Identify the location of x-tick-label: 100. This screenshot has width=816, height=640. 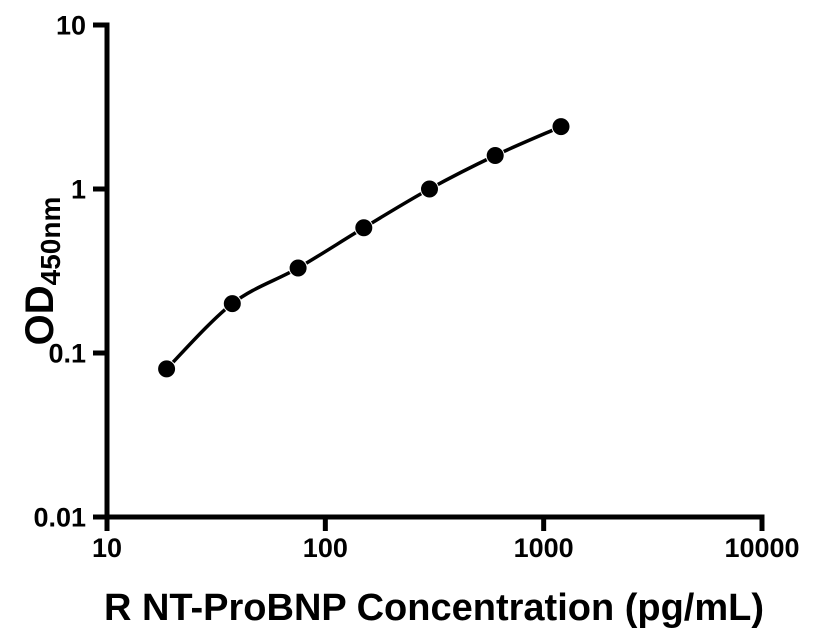
(325, 548).